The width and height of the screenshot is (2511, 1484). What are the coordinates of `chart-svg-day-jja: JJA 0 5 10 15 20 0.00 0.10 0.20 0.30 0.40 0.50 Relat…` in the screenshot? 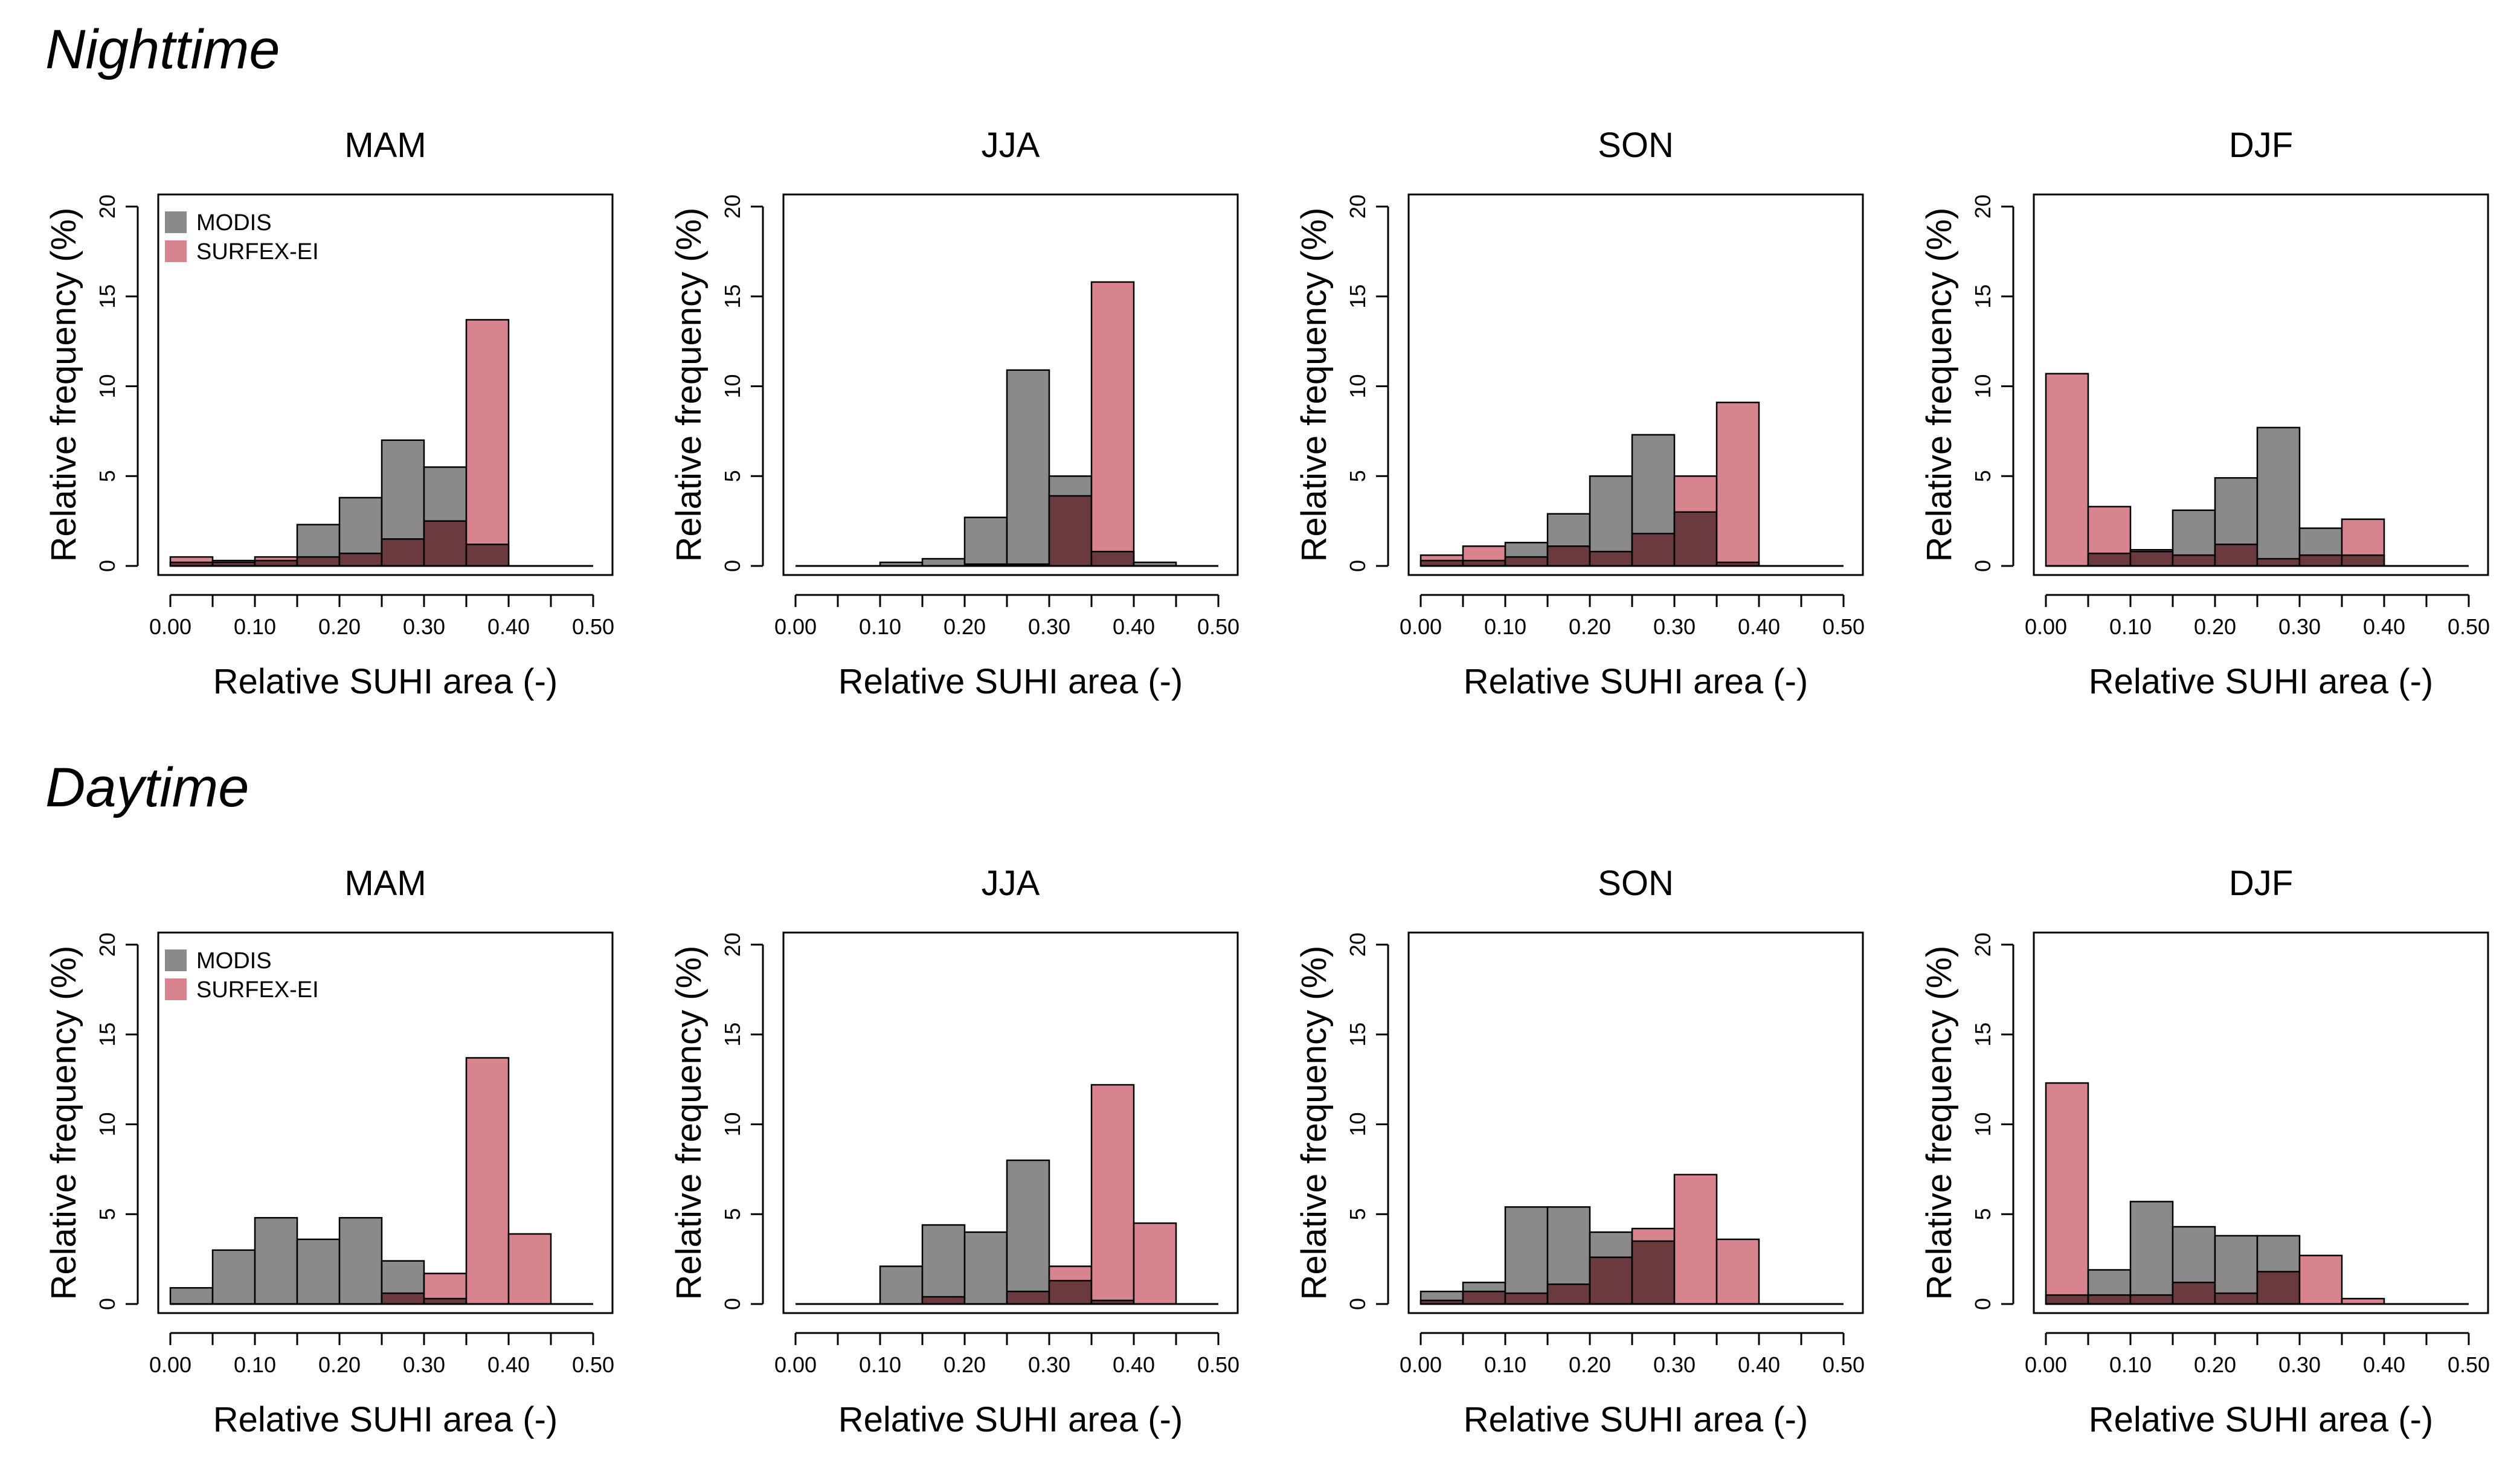 It's located at (954, 1151).